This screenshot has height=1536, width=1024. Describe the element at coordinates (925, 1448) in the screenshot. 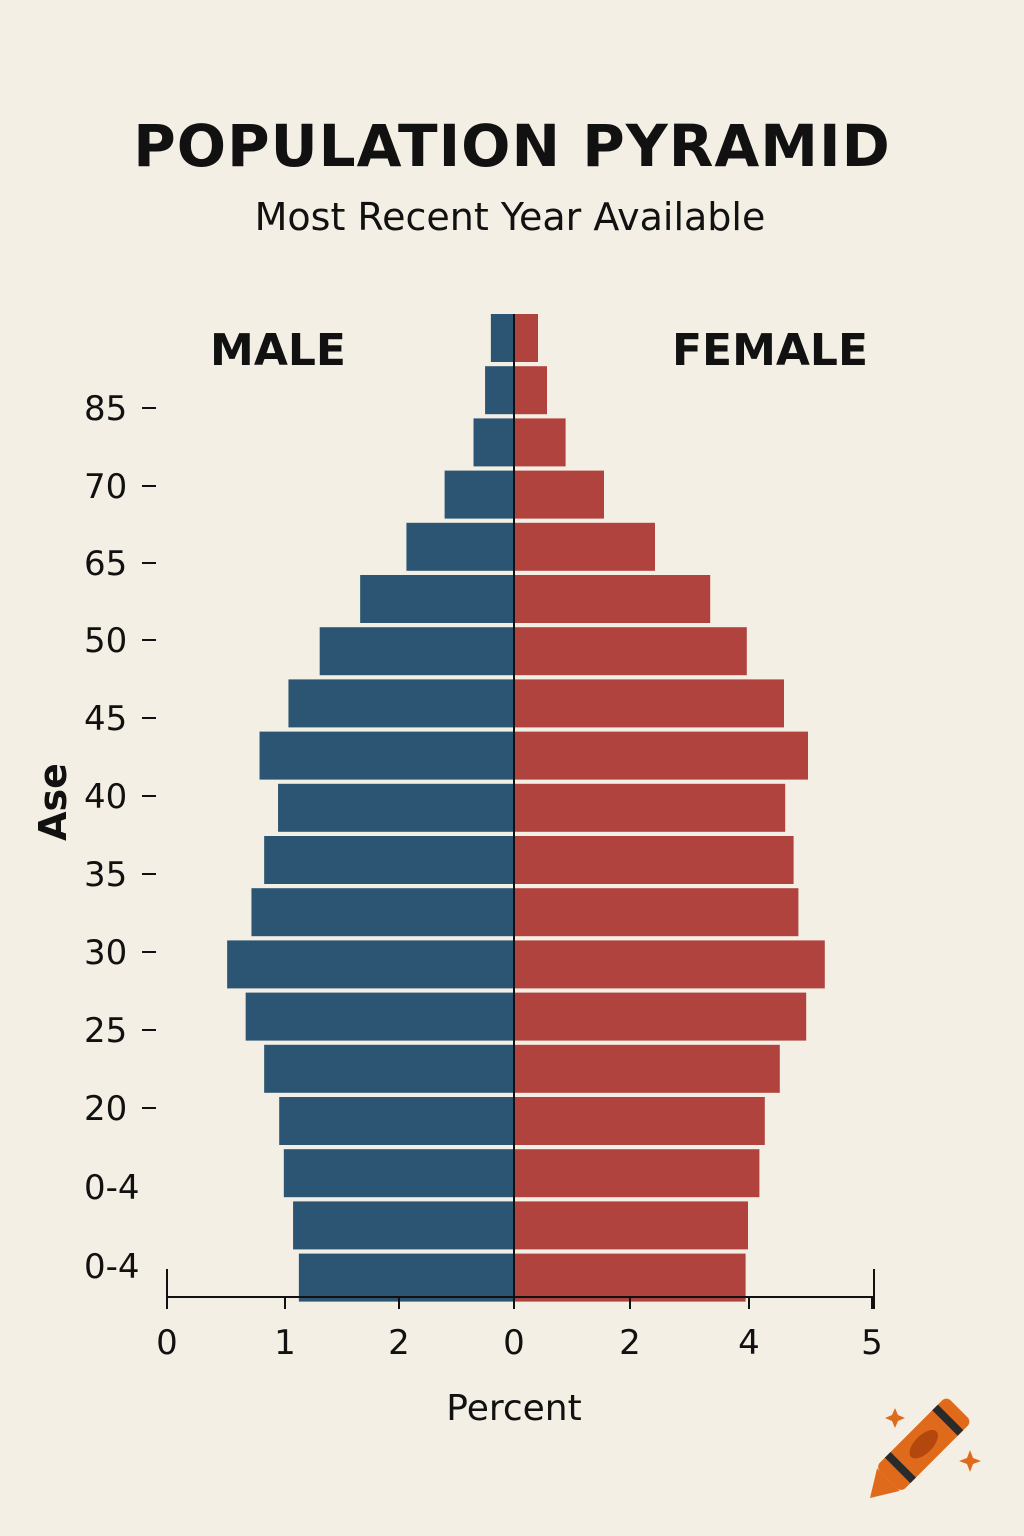

I see `crayon-logo-icon` at that location.